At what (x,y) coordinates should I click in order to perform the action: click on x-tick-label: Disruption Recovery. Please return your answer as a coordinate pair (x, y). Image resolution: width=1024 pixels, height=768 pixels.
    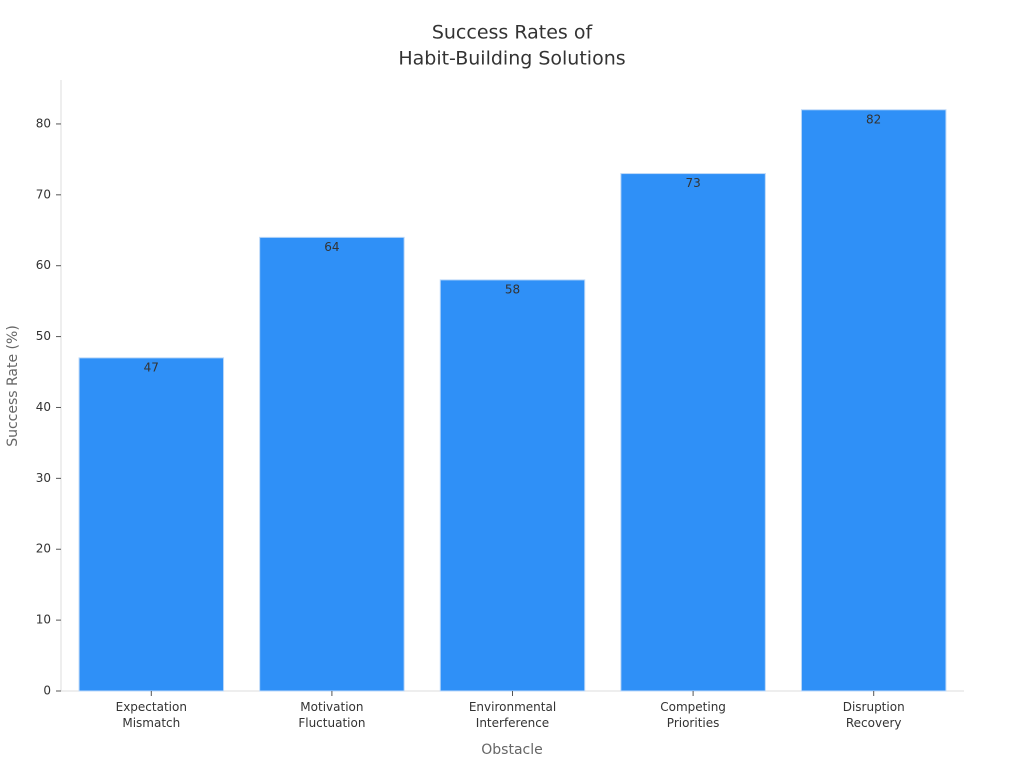
    Looking at the image, I should click on (874, 715).